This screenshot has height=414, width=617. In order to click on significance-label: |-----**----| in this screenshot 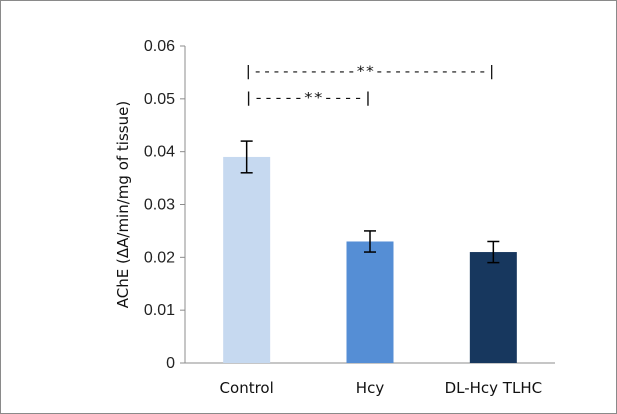, I will do `click(308, 99)`.